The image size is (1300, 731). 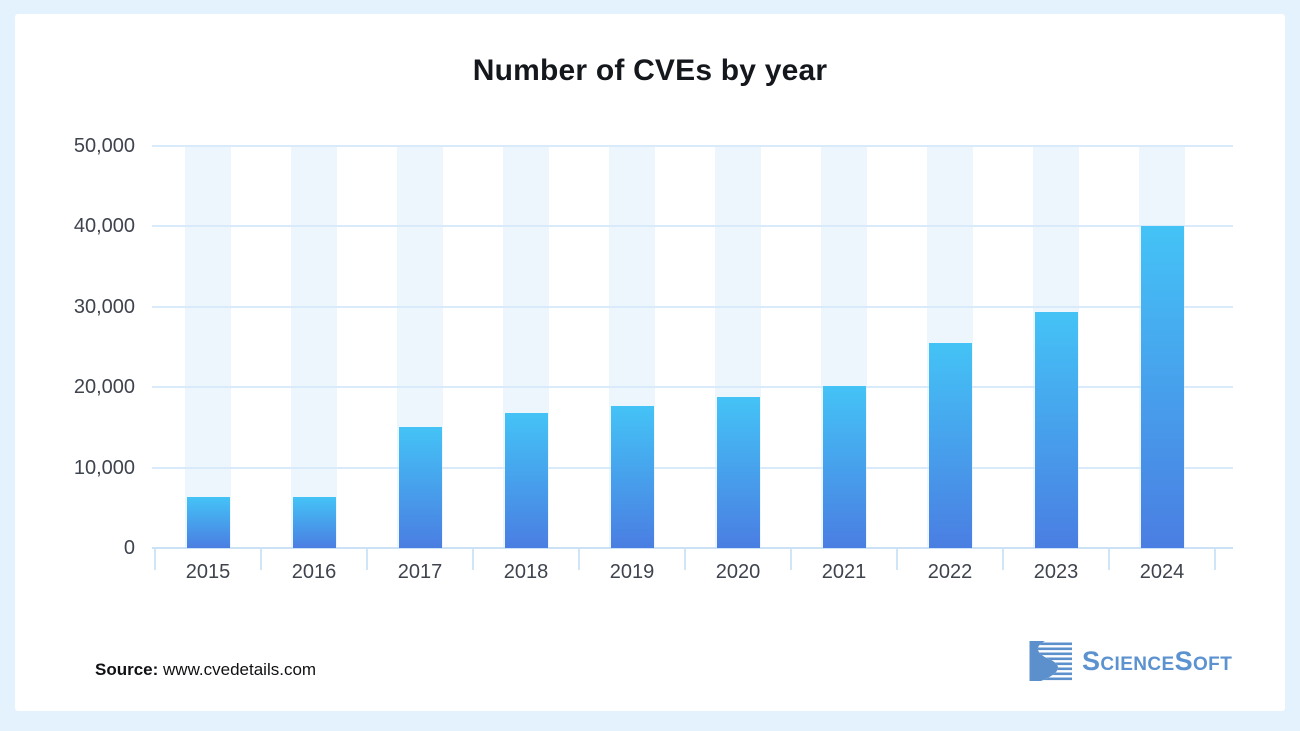 What do you see at coordinates (129, 548) in the screenshot?
I see `y-axis-label: 0` at bounding box center [129, 548].